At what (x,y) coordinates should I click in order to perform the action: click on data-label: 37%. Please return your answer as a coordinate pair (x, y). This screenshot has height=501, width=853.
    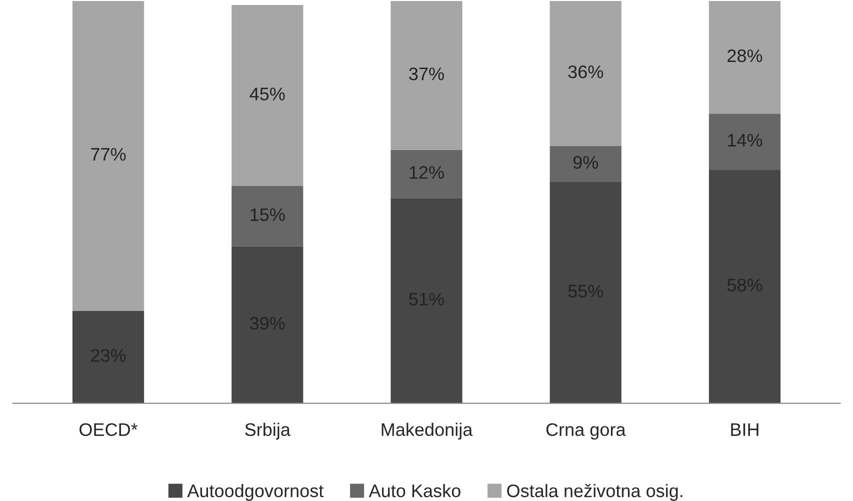
    Looking at the image, I should click on (426, 73).